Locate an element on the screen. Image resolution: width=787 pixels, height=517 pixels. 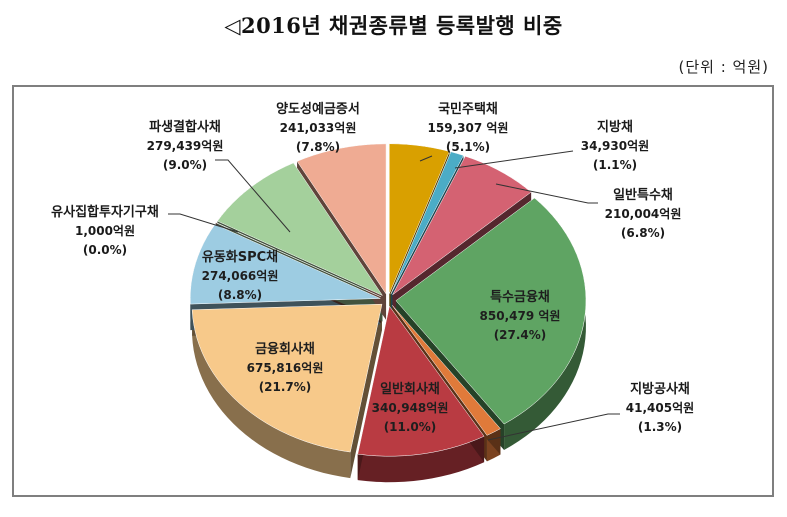
label-지방공사채: 지방공사채 41,405억원 (1.3%) is located at coordinates (660, 408).